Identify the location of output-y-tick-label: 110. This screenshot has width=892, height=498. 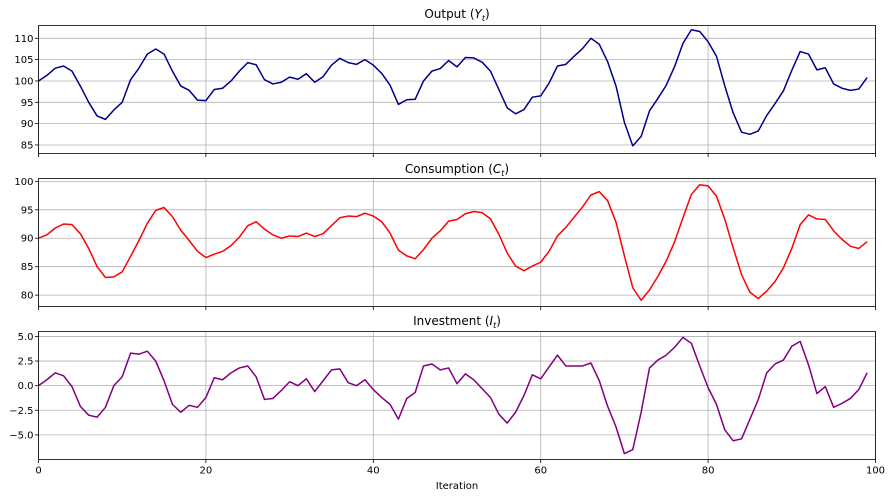
(23, 39).